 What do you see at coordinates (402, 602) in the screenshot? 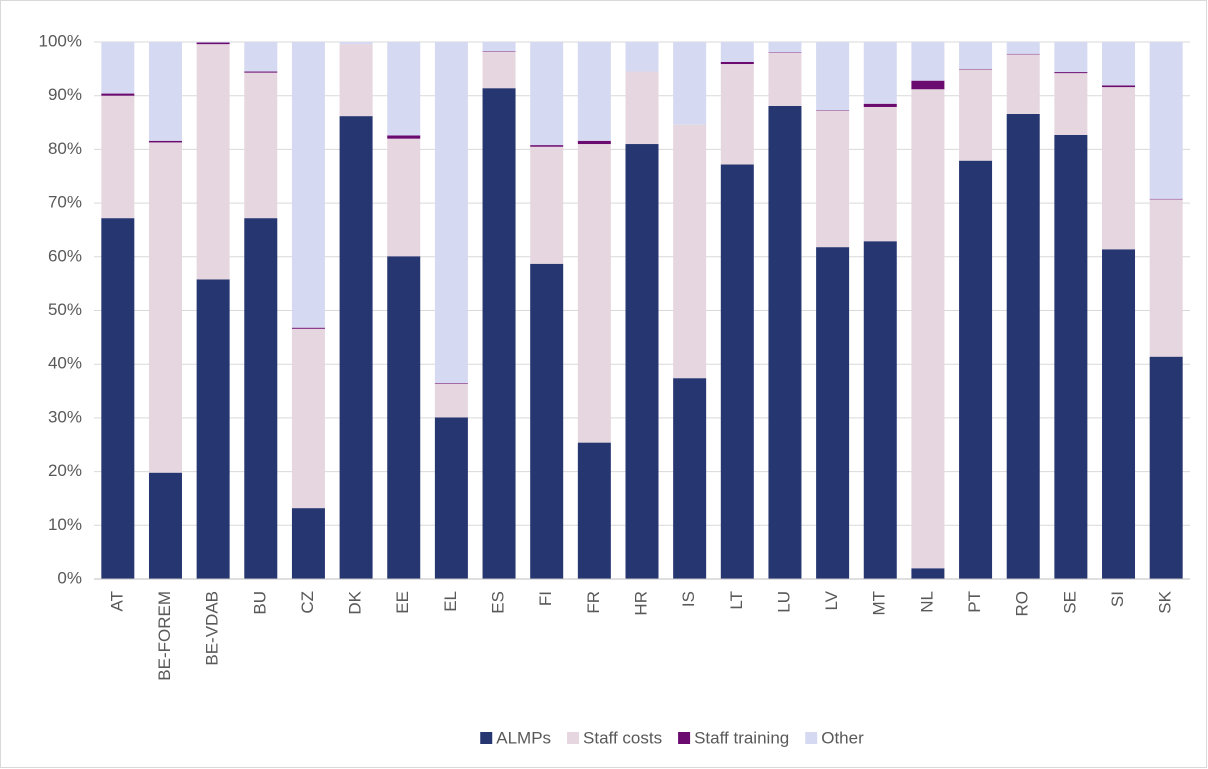
I see `x-tick-label: EE` at bounding box center [402, 602].